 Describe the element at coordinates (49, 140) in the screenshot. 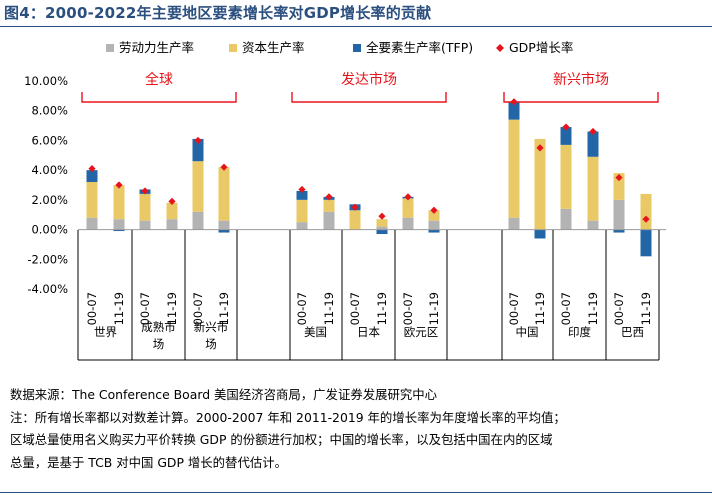

I see `y-tick-label: 6.00%` at that location.